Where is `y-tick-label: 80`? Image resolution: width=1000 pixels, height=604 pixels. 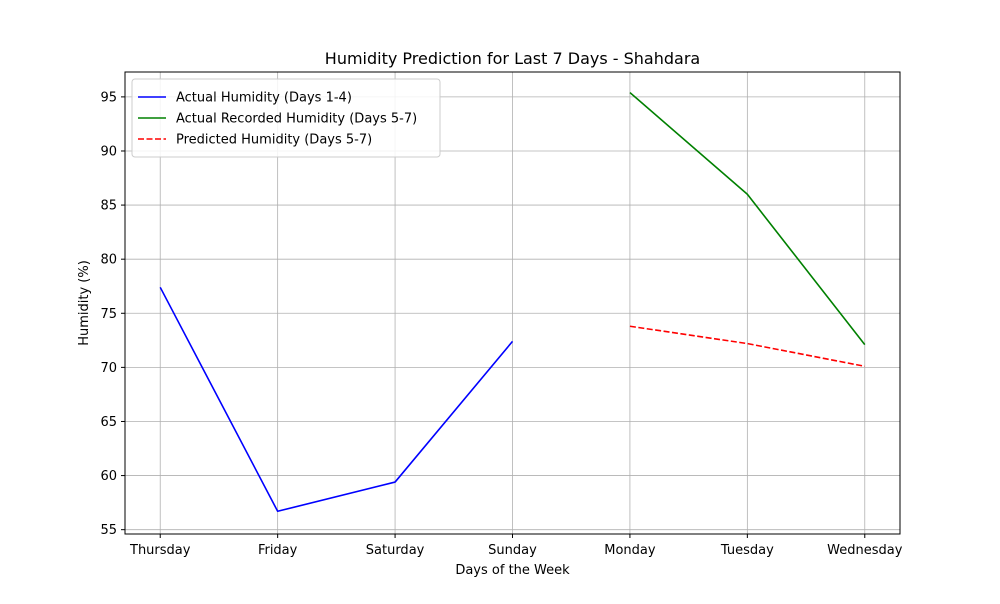 y-tick-label: 80 is located at coordinates (108, 260).